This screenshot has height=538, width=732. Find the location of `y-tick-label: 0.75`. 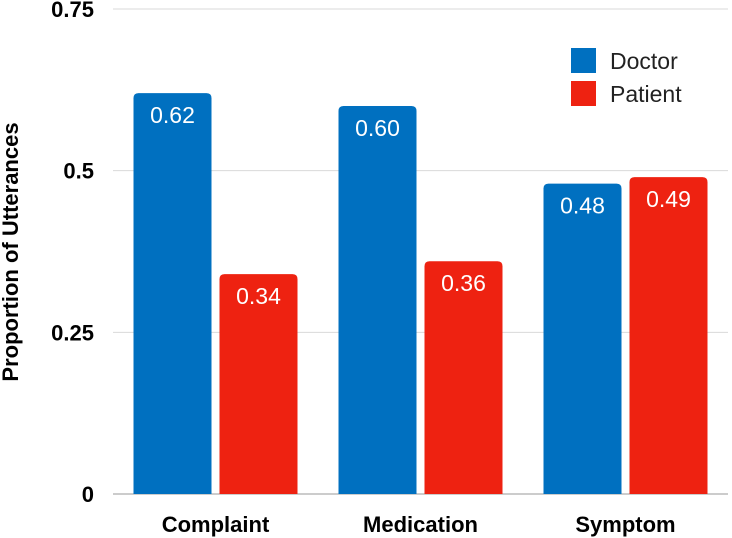

y-tick-label: 0.75 is located at coordinates (72, 11).